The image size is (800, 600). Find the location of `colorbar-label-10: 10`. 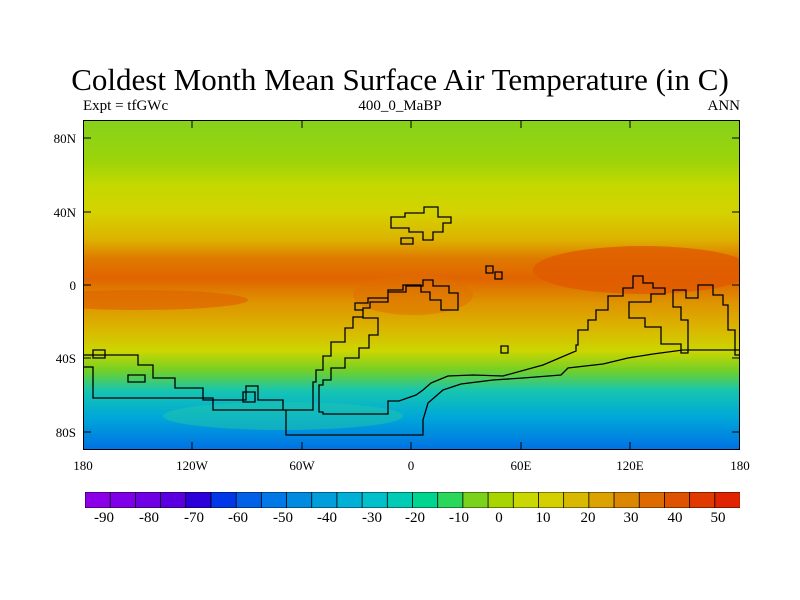

colorbar-label-10: 10 is located at coordinates (543, 518).